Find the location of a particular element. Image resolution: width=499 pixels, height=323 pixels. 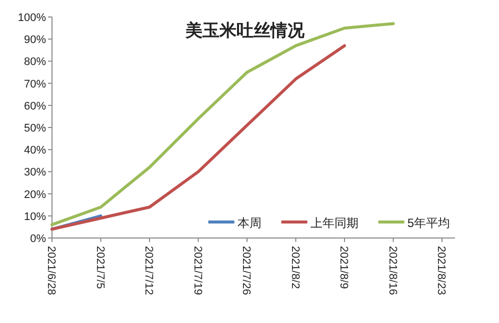

x-tick-label: 2021/7/5 is located at coordinates (100, 267).